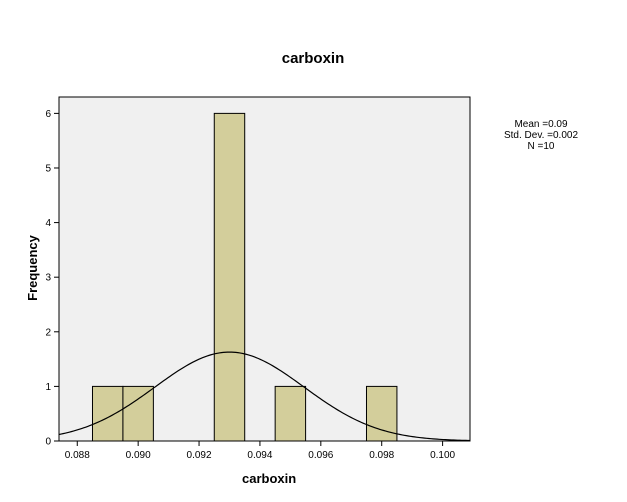  Describe the element at coordinates (313, 58) in the screenshot. I see `chart-title: carboxin` at that location.